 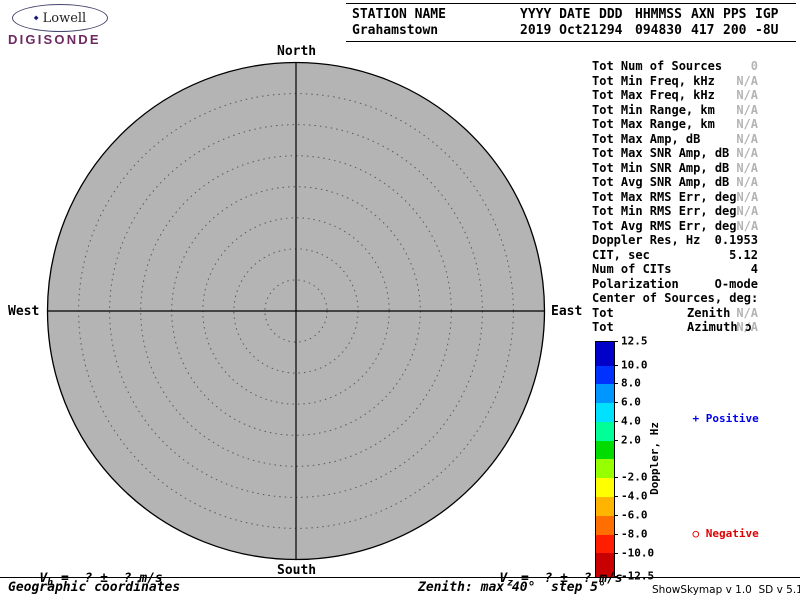 What do you see at coordinates (611, 30) in the screenshot?
I see `header-field-value: 294` at bounding box center [611, 30].